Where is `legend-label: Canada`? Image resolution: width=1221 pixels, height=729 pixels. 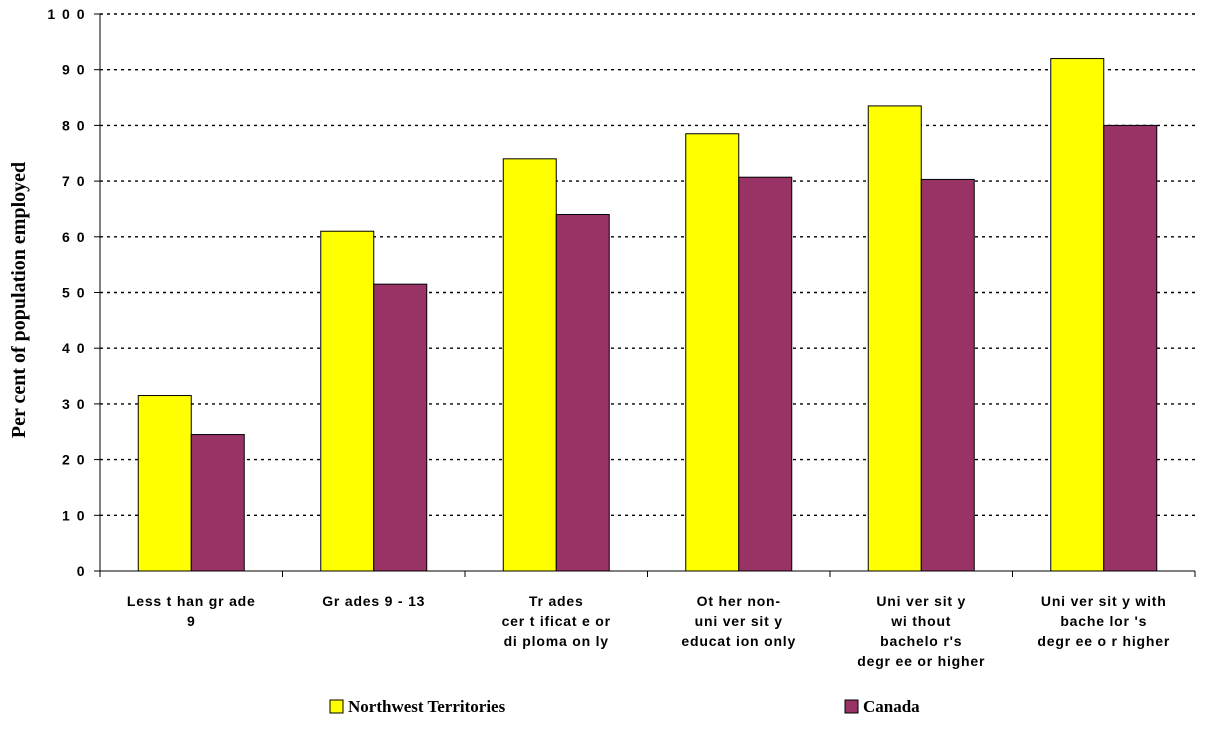
legend-label: Canada is located at coordinates (891, 706).